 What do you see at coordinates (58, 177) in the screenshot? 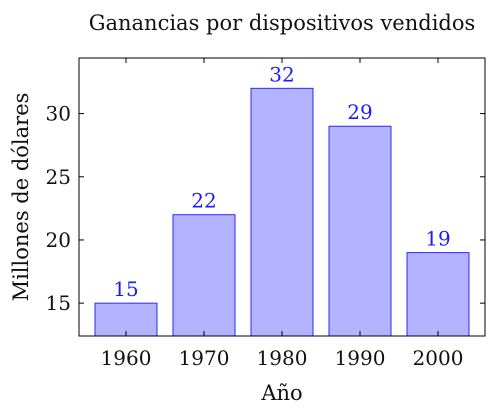
I see `y-tick-label-25: 25` at bounding box center [58, 177].